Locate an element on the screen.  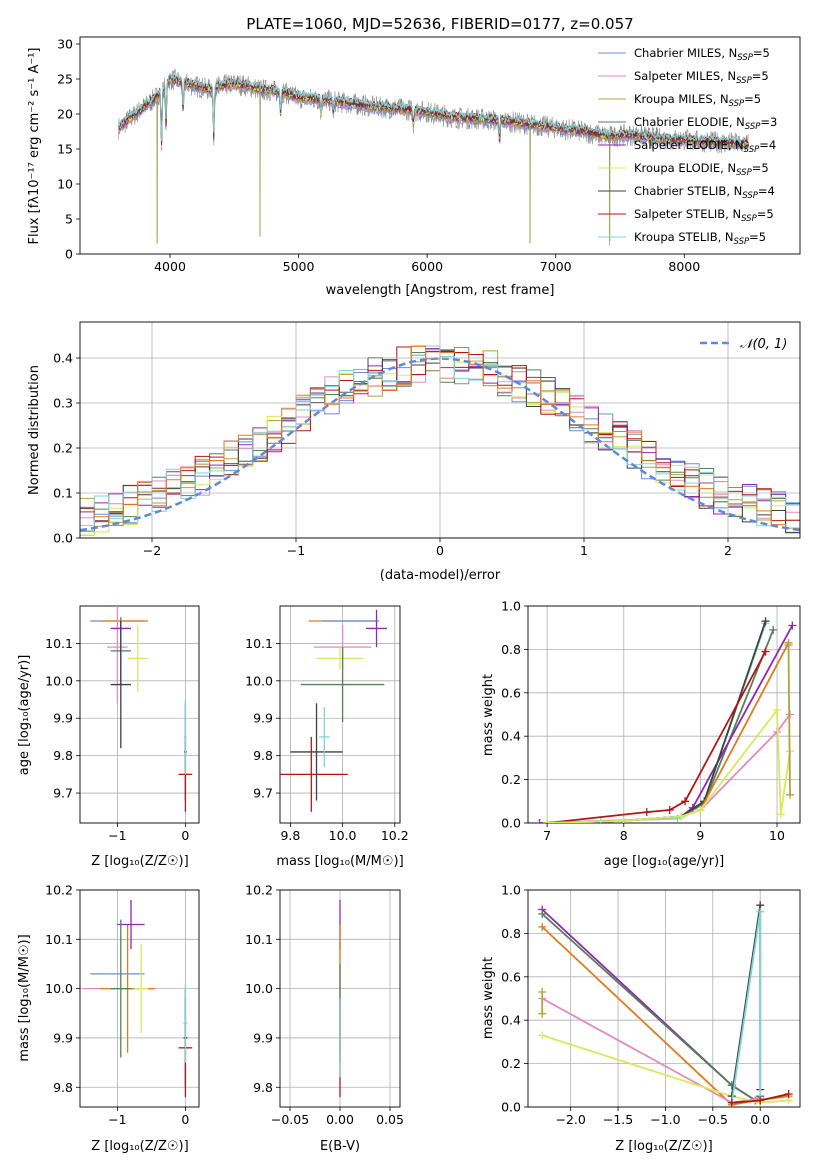
mass_weight_vs_age-marks is located at coordinates (666, 720).